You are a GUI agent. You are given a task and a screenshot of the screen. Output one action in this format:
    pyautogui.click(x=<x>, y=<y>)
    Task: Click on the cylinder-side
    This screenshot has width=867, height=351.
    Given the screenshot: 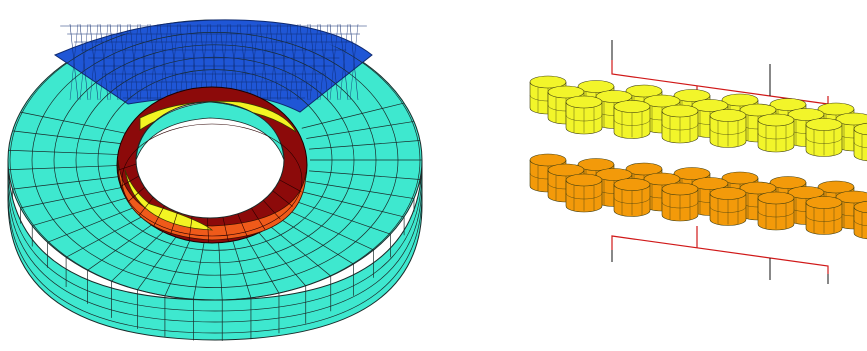 What is the action you would take?
    pyautogui.click(x=860, y=223)
    